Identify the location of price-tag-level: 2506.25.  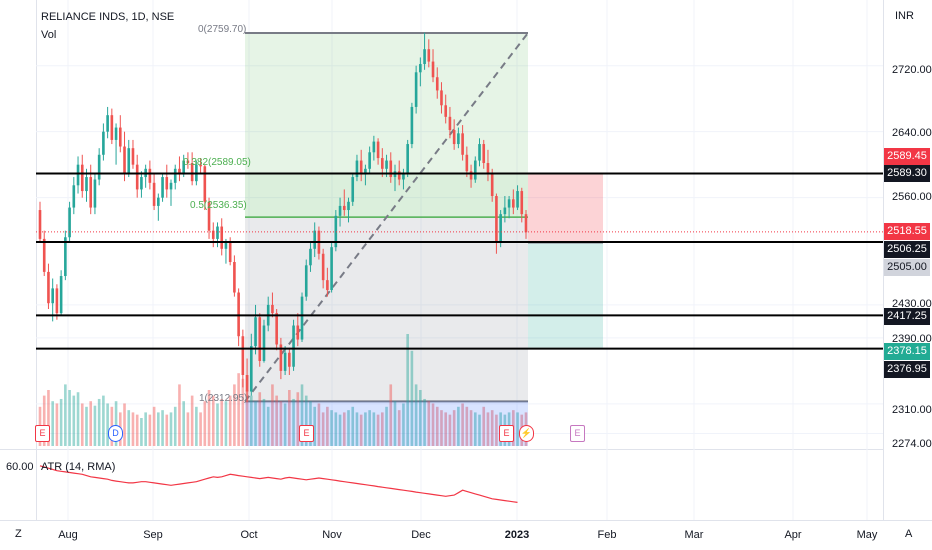
(907, 249).